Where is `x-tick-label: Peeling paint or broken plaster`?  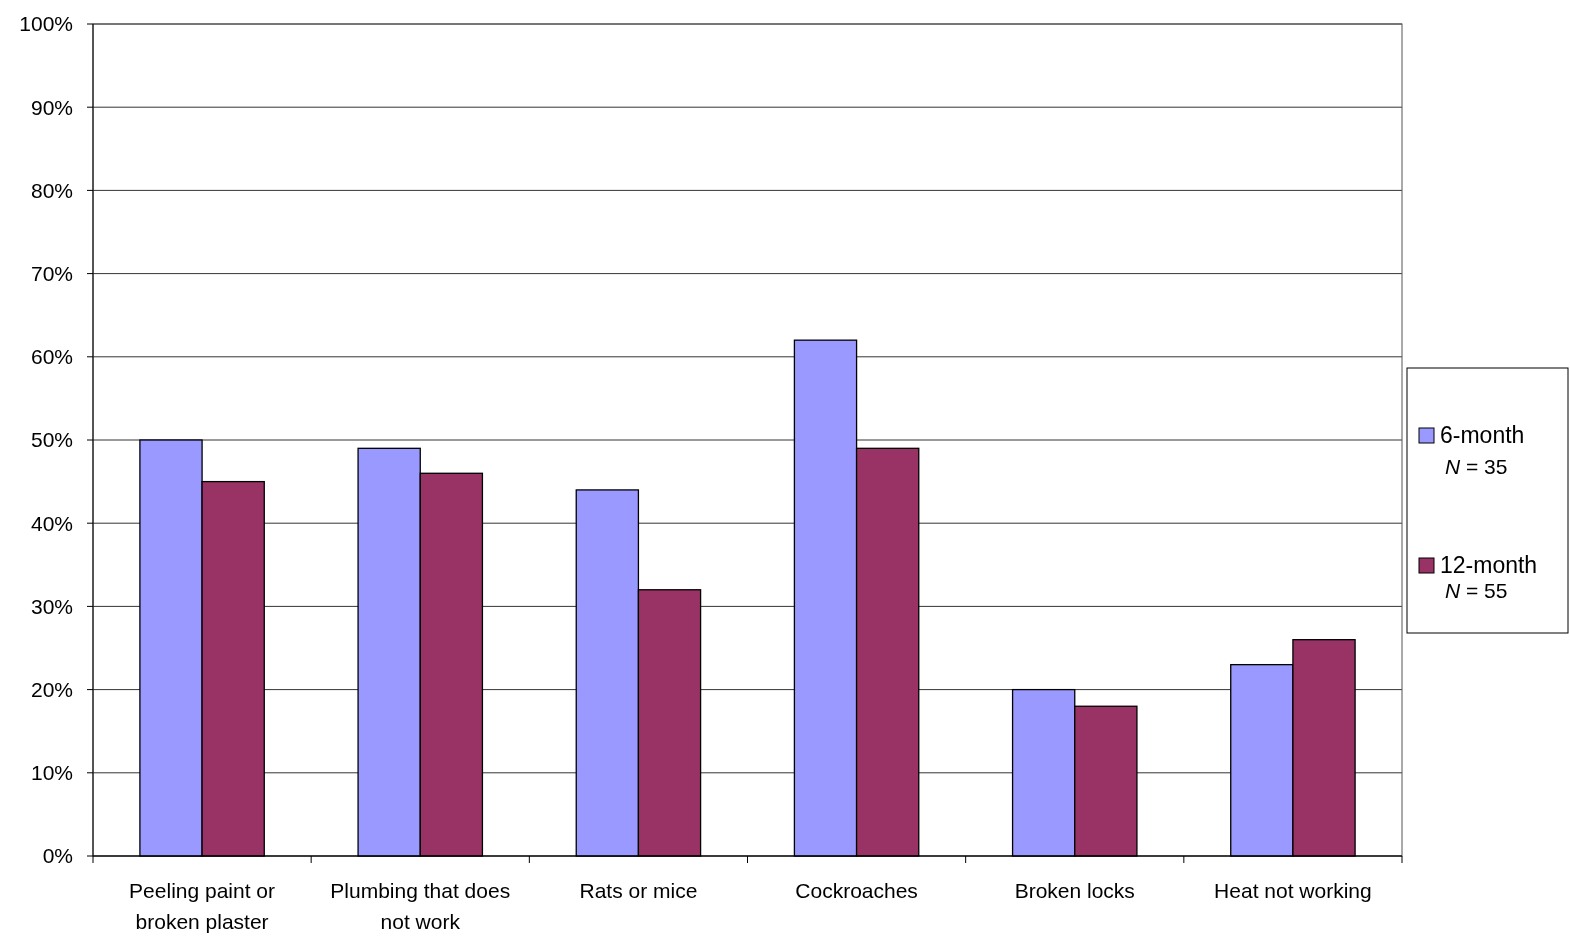 x-tick-label: Peeling paint or broken plaster is located at coordinates (202, 906).